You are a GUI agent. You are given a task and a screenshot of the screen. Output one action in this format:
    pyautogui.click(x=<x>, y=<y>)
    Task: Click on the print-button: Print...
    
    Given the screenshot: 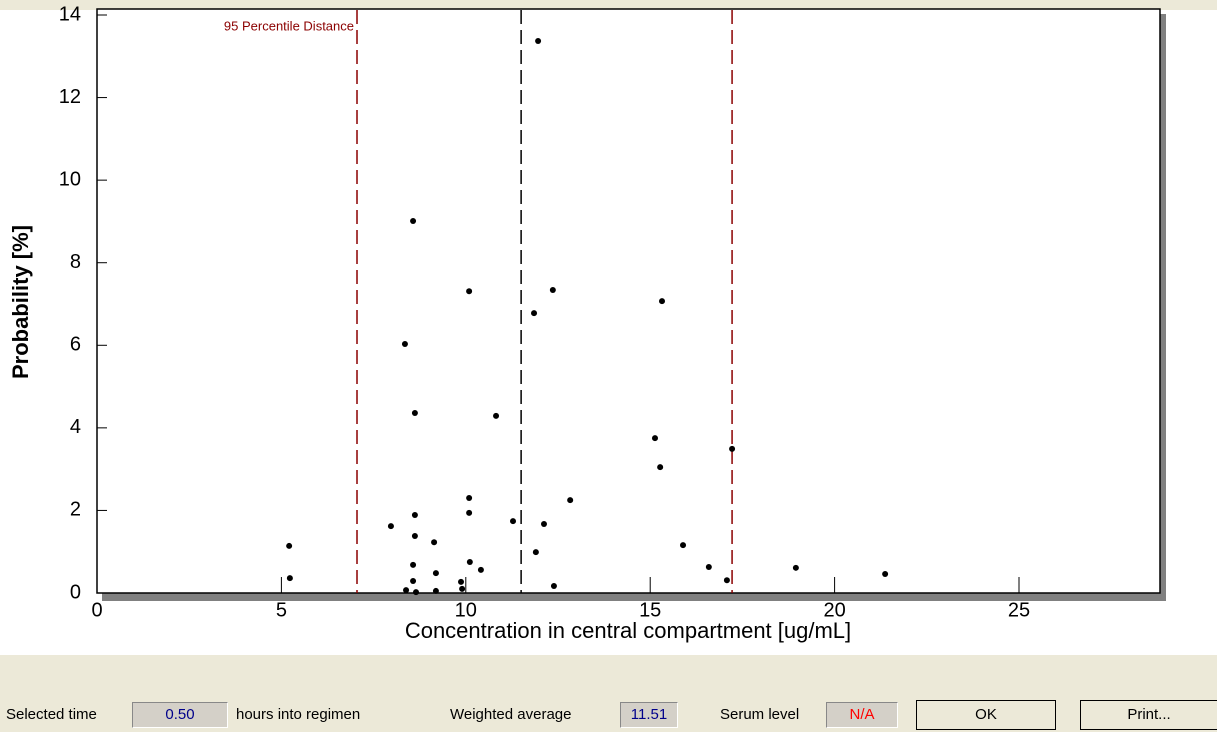 What is the action you would take?
    pyautogui.click(x=1148, y=715)
    